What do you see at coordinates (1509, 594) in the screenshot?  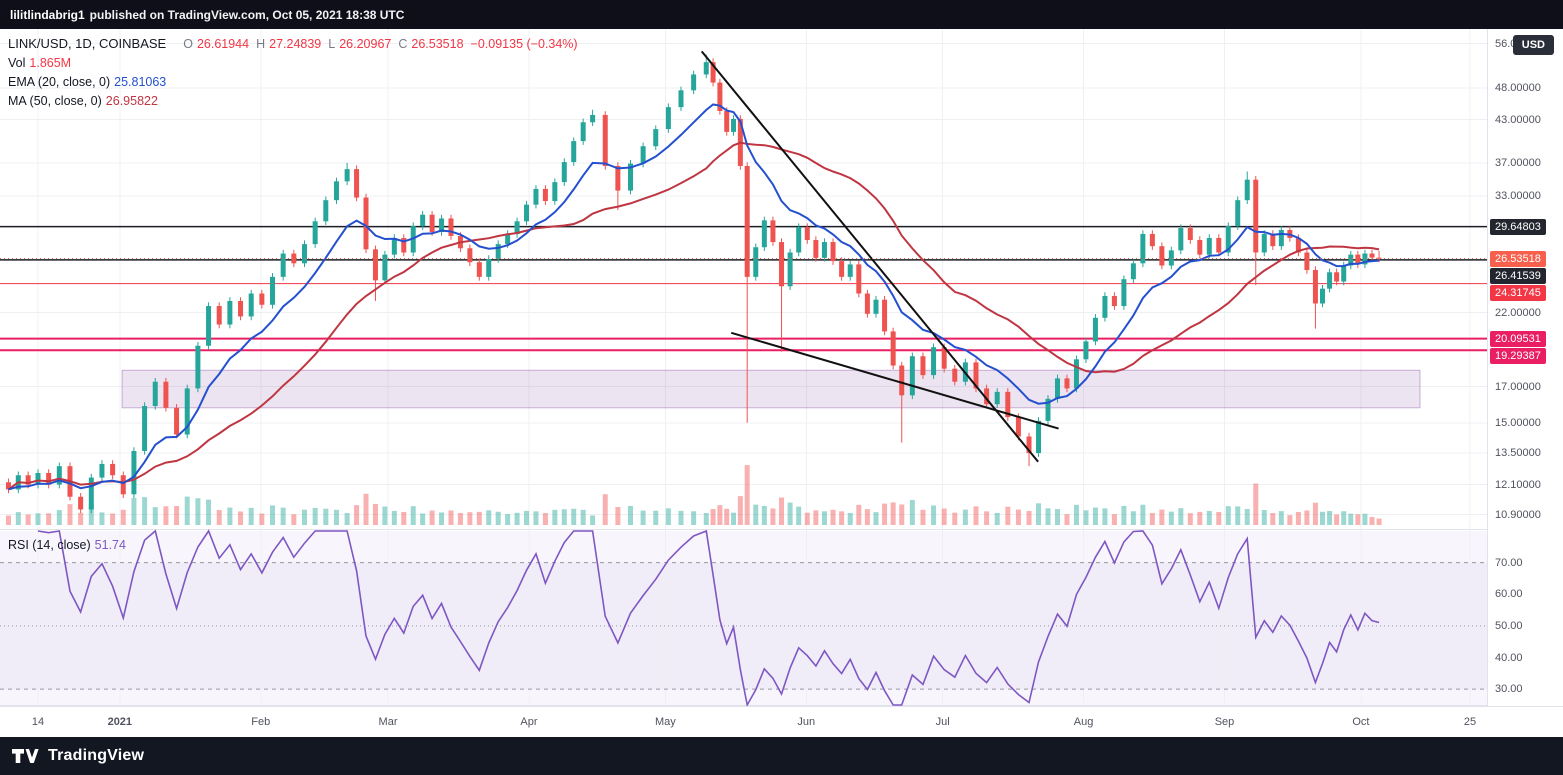 I see `rsi-axis-label: 60.00` at bounding box center [1509, 594].